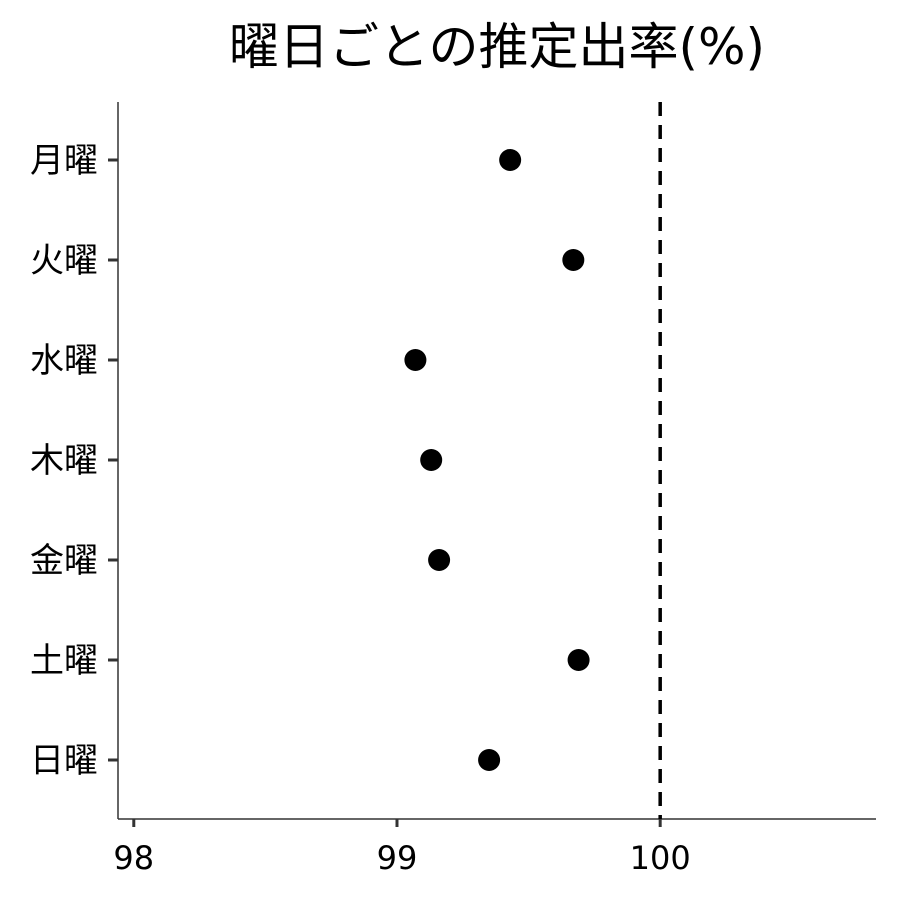 The height and width of the screenshot is (900, 900). Describe the element at coordinates (64, 661) in the screenshot. I see `y-tick-label: 土曜` at that location.